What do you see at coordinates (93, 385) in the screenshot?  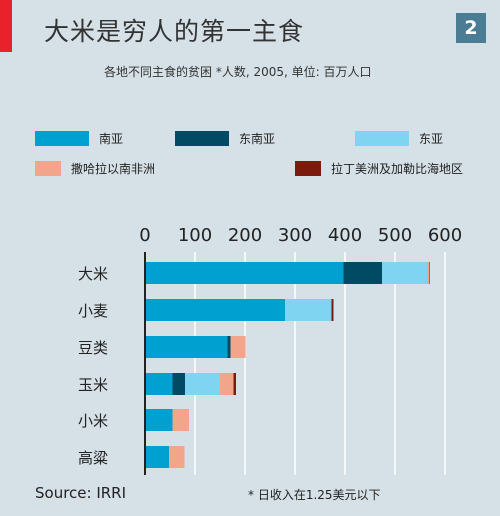 I see `category-label: 玉米` at bounding box center [93, 385].